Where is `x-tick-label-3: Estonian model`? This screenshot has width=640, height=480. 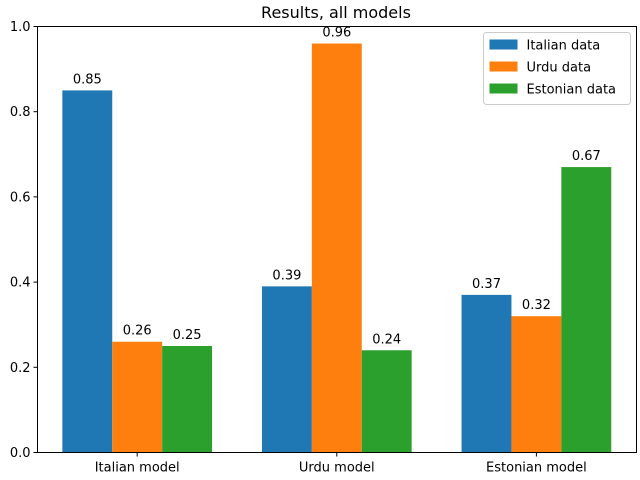 x-tick-label-3: Estonian model is located at coordinates (536, 468).